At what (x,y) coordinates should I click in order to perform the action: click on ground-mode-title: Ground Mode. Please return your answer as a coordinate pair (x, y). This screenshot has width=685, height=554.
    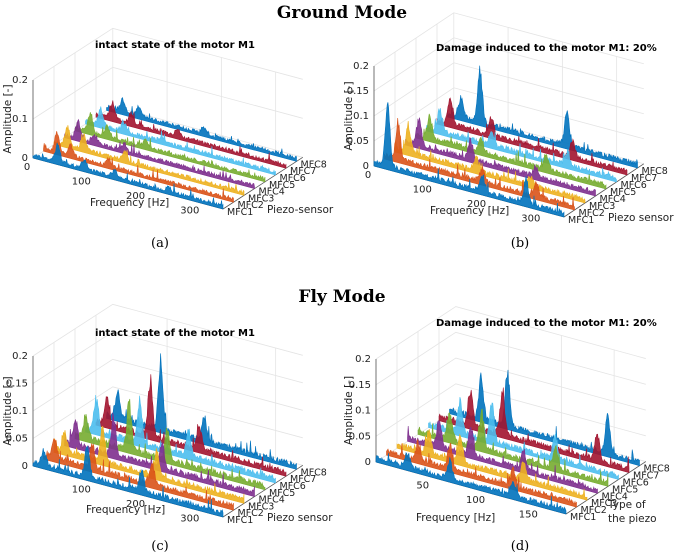
    Looking at the image, I should click on (342, 13).